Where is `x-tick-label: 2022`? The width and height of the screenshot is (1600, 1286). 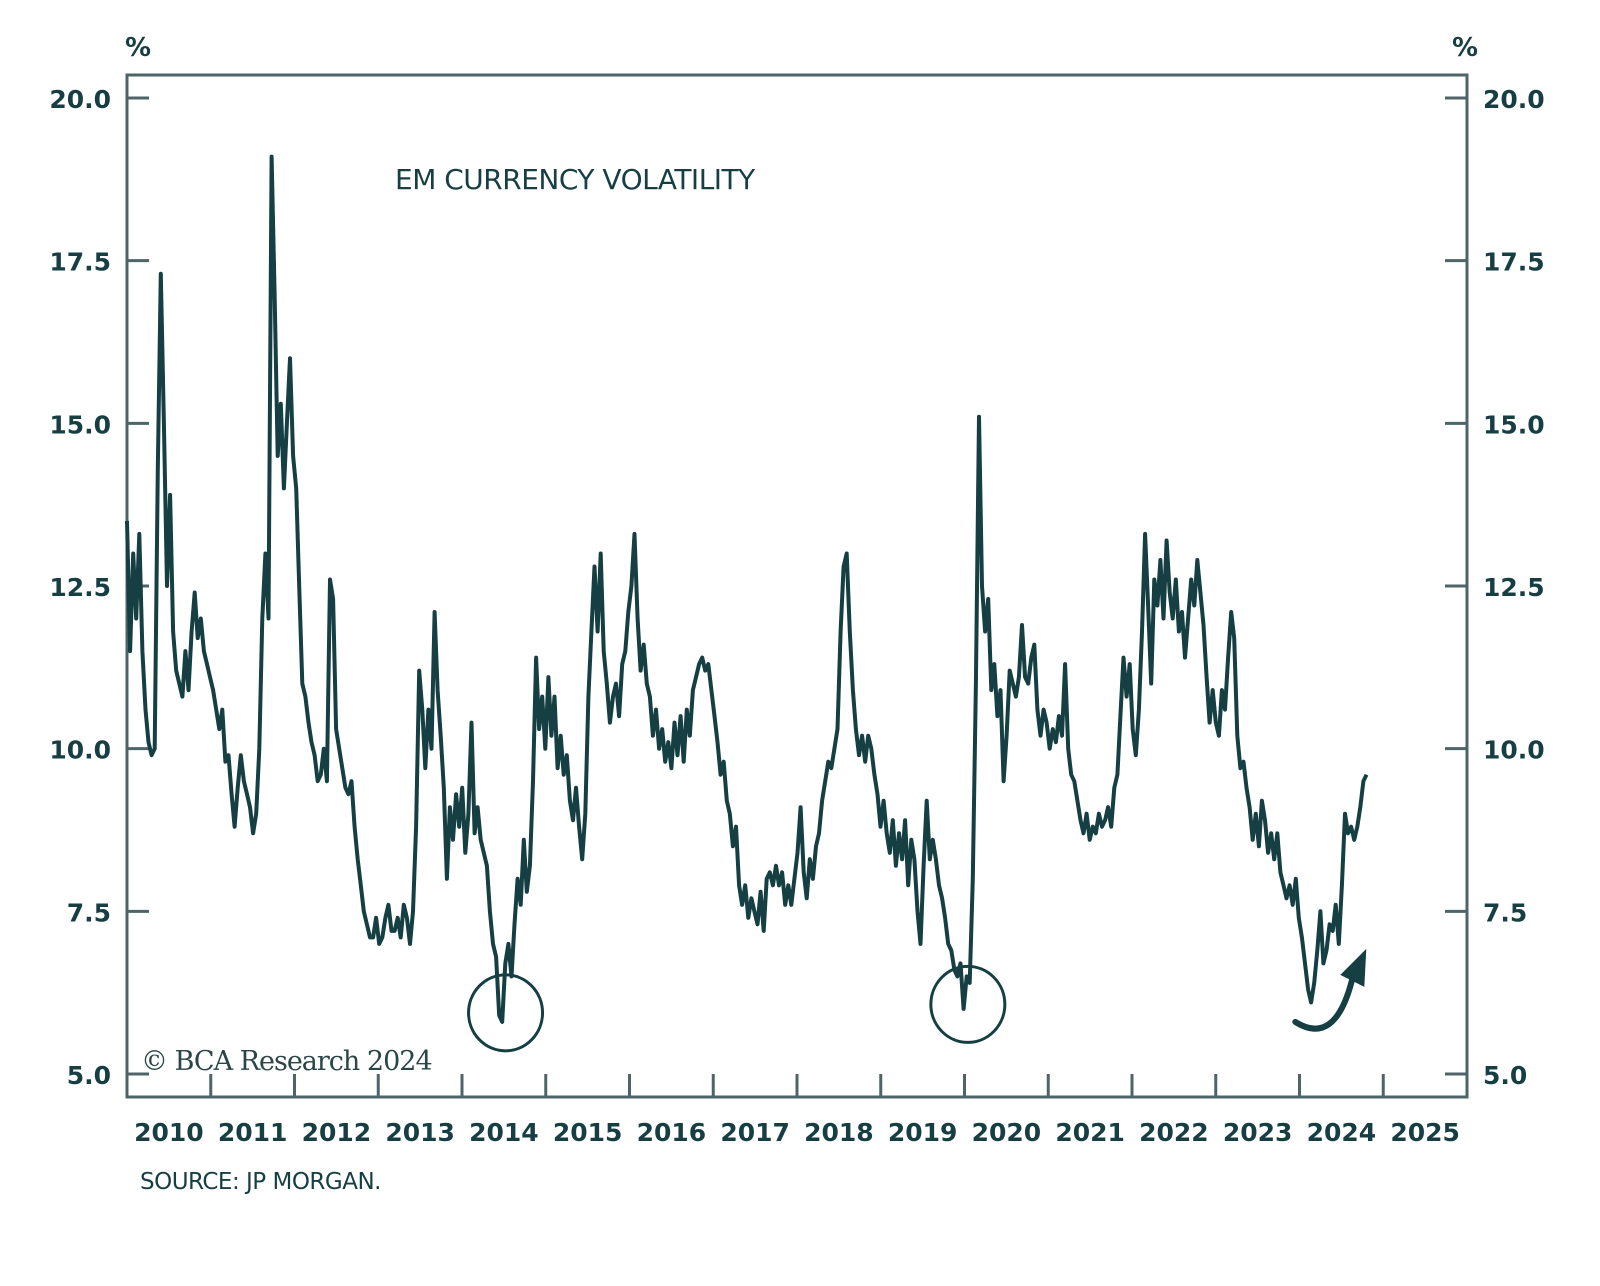 x-tick-label: 2022 is located at coordinates (1174, 1132).